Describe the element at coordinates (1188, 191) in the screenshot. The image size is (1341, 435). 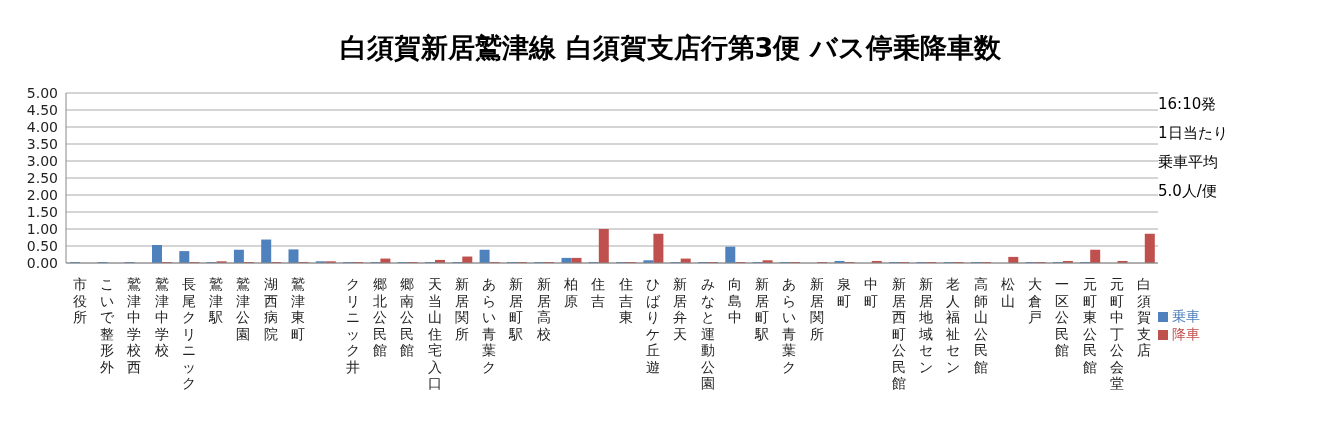
I see `annotation: 5.0人/便` at that location.